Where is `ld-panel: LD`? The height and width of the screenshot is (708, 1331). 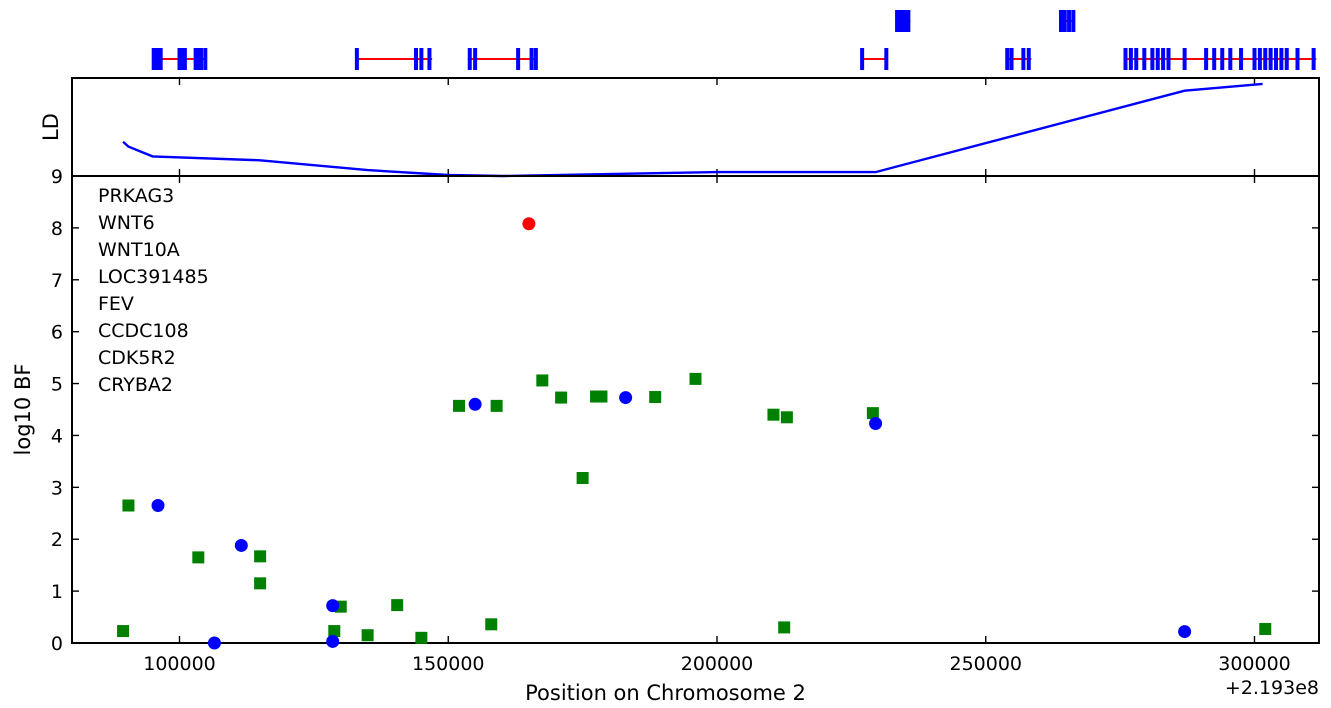
ld-panel: LD is located at coordinates (679, 127).